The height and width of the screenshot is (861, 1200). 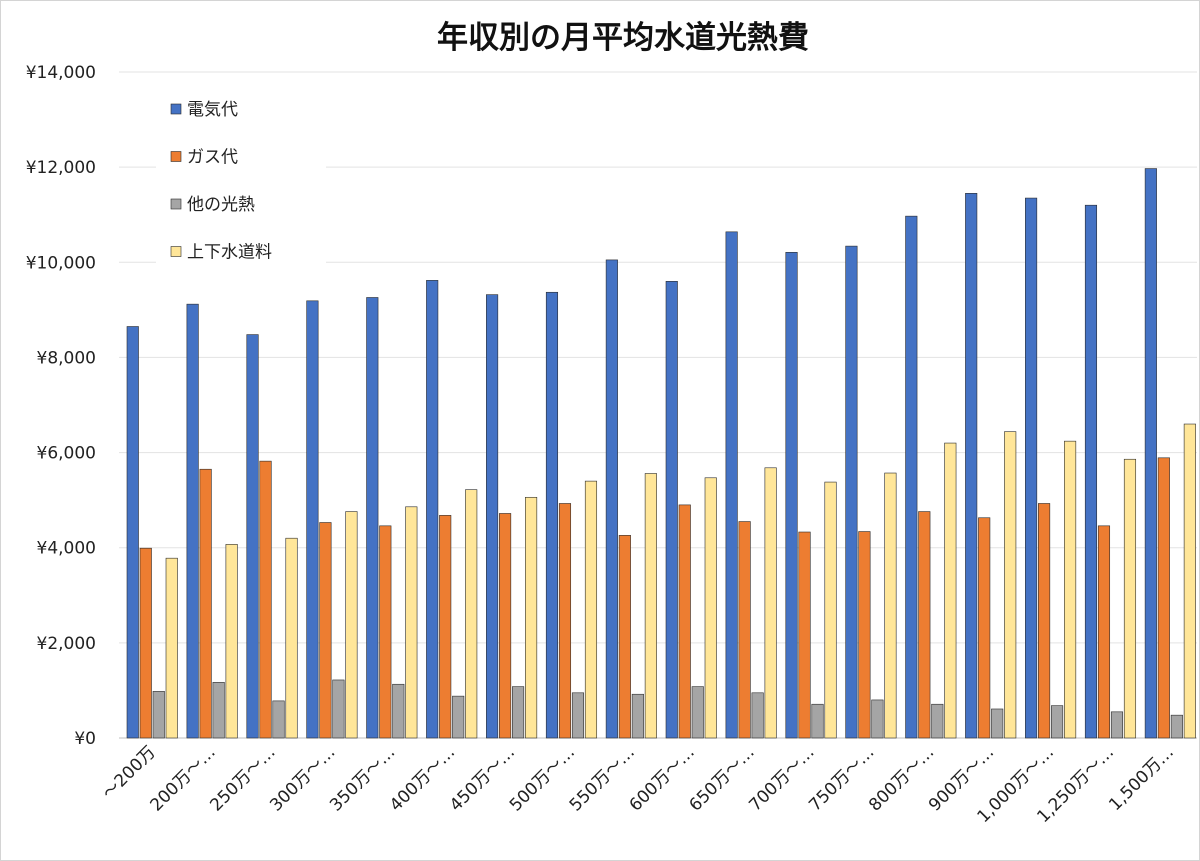 I want to click on x-tick-label: ～200万, so click(x=129, y=772).